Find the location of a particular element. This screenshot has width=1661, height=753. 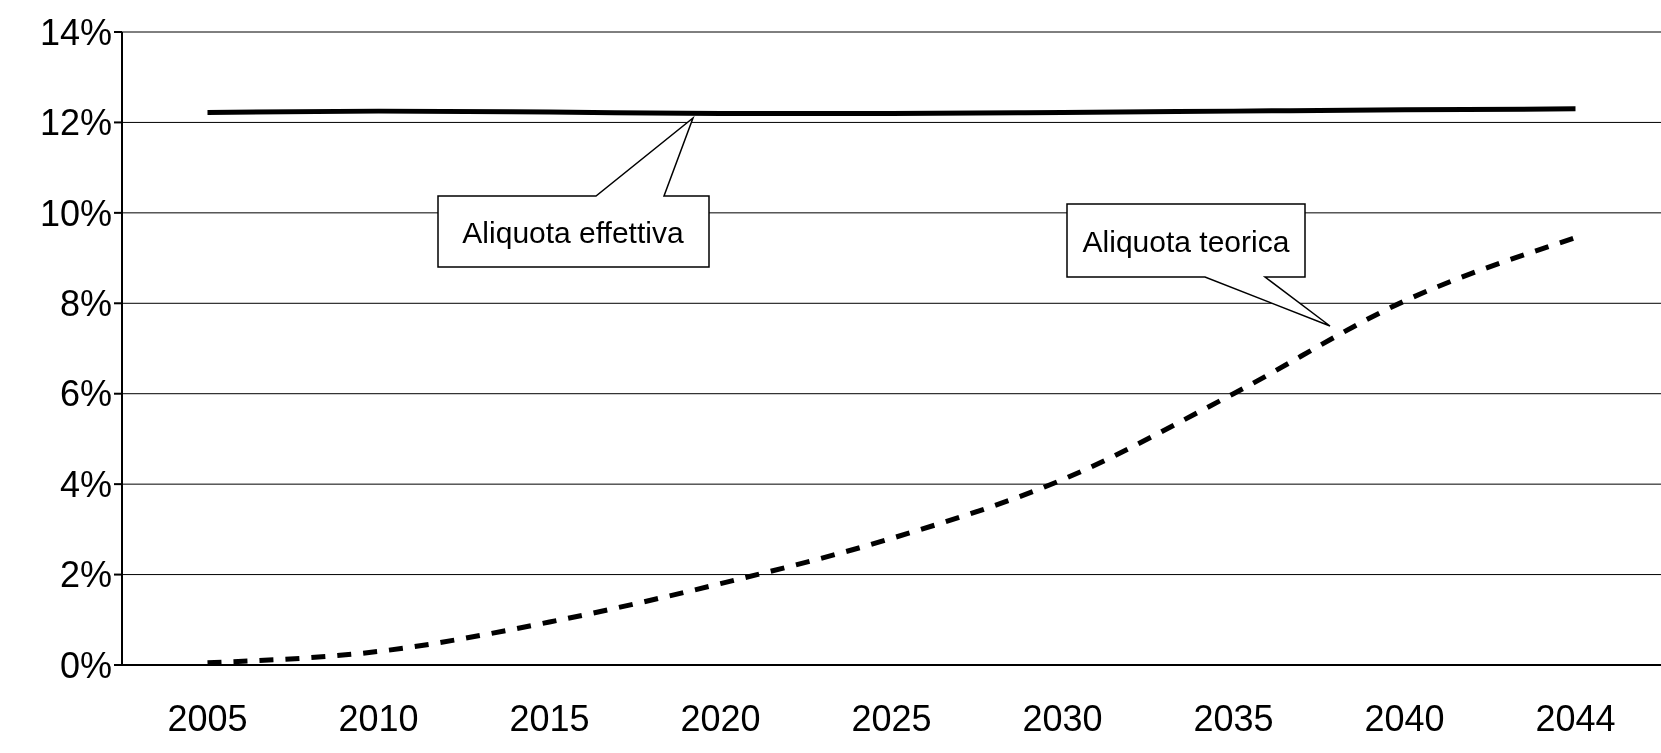

x-tick-label: 2025 is located at coordinates (891, 718).